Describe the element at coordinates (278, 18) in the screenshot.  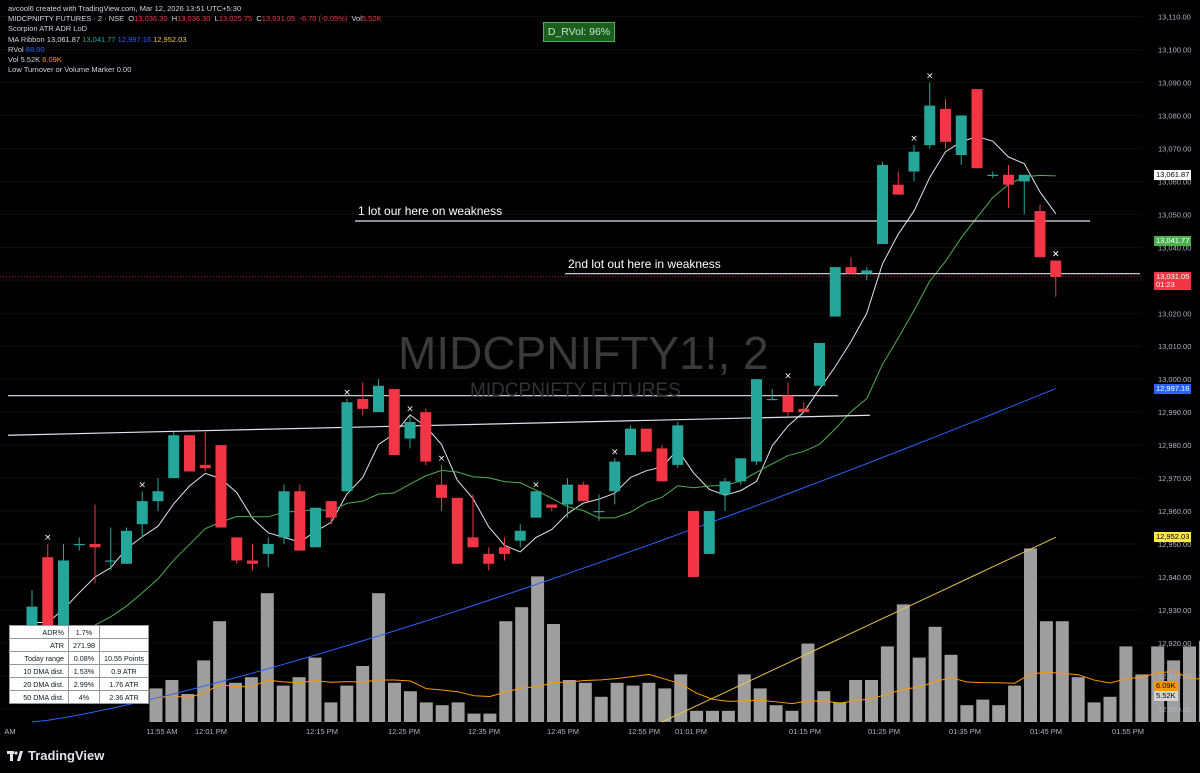
I see `close-value: 13,031.05` at that location.